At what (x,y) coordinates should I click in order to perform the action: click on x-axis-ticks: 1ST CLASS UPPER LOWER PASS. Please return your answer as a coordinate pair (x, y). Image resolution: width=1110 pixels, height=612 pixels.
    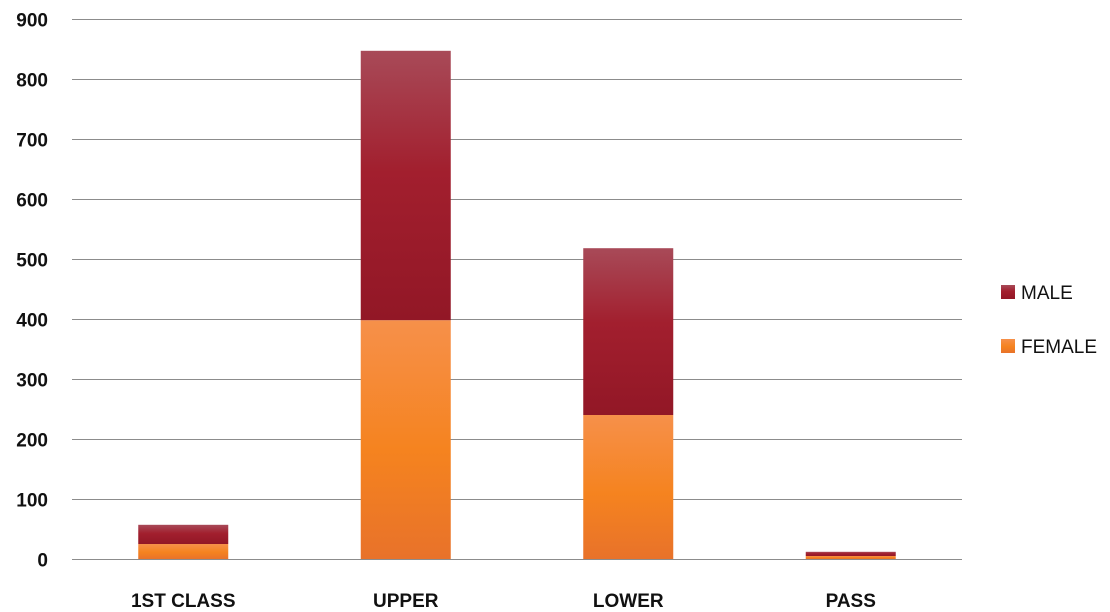
    Looking at the image, I should click on (503, 601).